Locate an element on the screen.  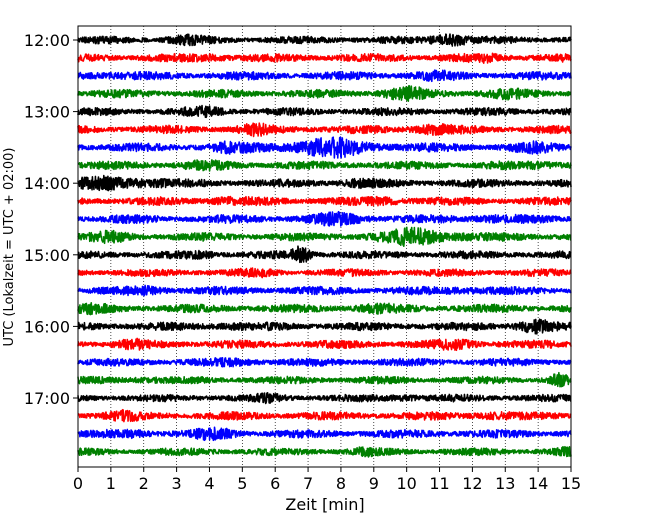
x-tick-label: 13 is located at coordinates (505, 483).